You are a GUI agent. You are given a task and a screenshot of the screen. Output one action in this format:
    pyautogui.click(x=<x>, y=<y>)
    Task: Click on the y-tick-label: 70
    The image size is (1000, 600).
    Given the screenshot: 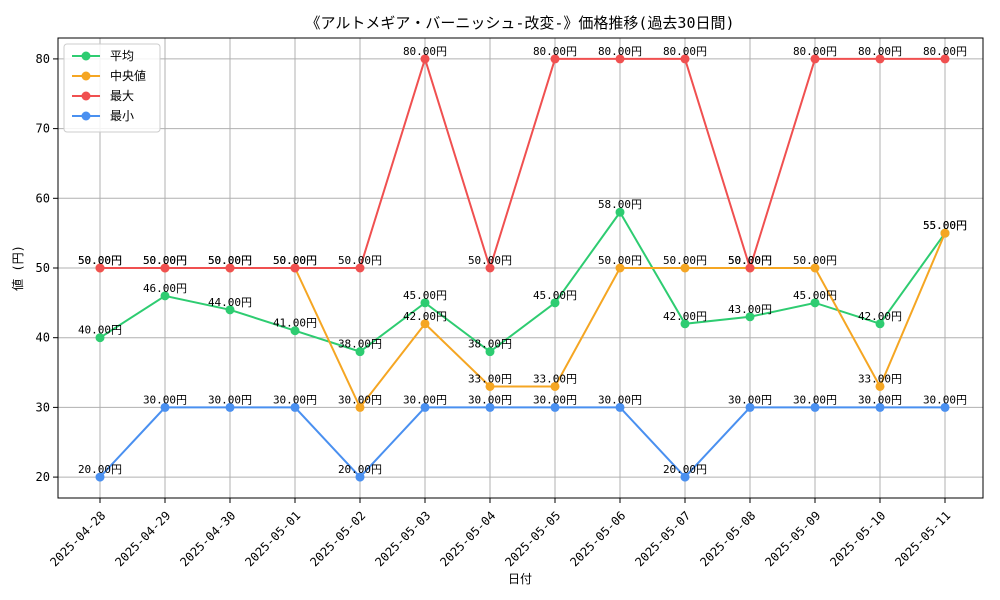 What is the action you would take?
    pyautogui.click(x=43, y=129)
    